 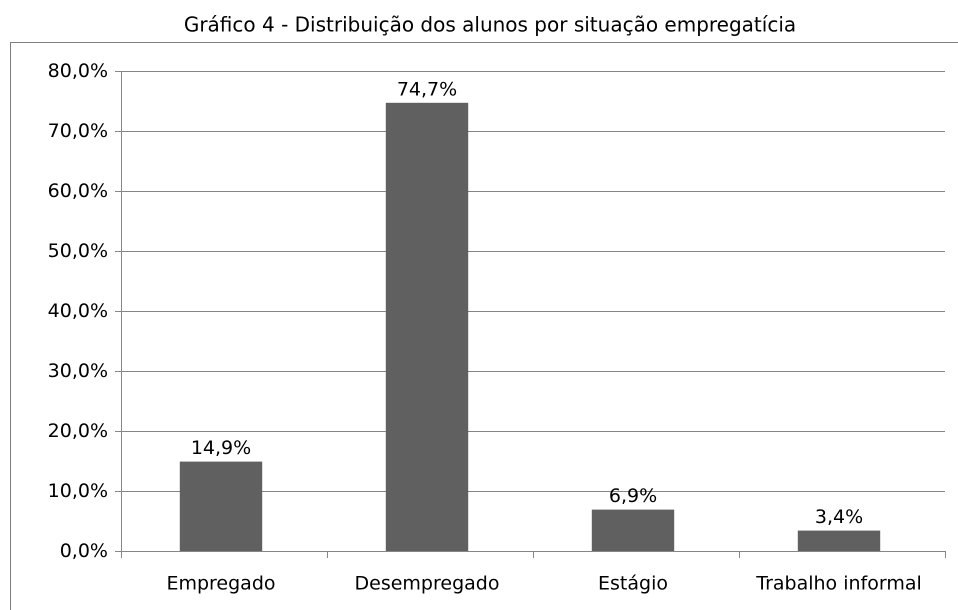 What do you see at coordinates (633, 584) in the screenshot?
I see `x-tick-label: Estágio` at bounding box center [633, 584].